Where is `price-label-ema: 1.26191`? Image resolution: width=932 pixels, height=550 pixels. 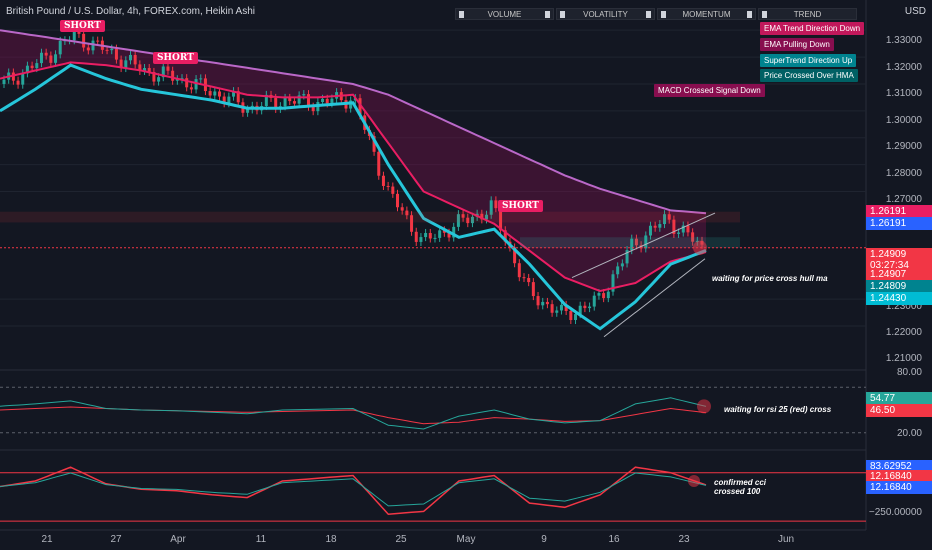
price-label-ema: 1.26191 is located at coordinates (899, 211).